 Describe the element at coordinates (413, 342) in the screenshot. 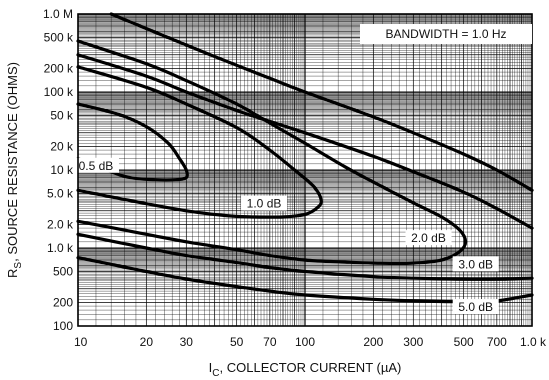

I see `x-tick-label: 300` at that location.